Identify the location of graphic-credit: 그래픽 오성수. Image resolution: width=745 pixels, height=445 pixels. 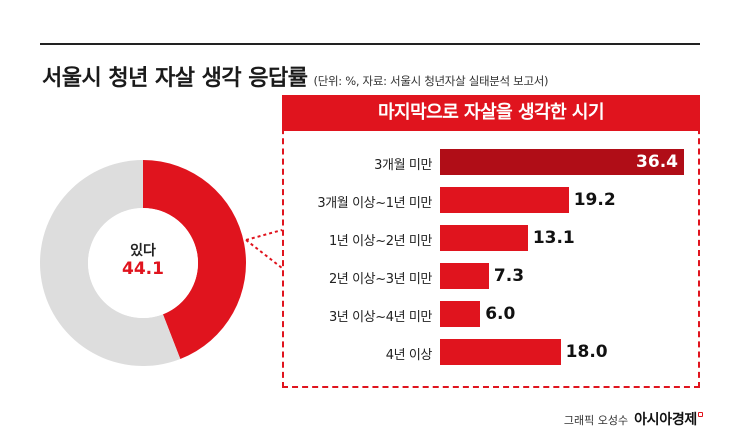
(596, 420).